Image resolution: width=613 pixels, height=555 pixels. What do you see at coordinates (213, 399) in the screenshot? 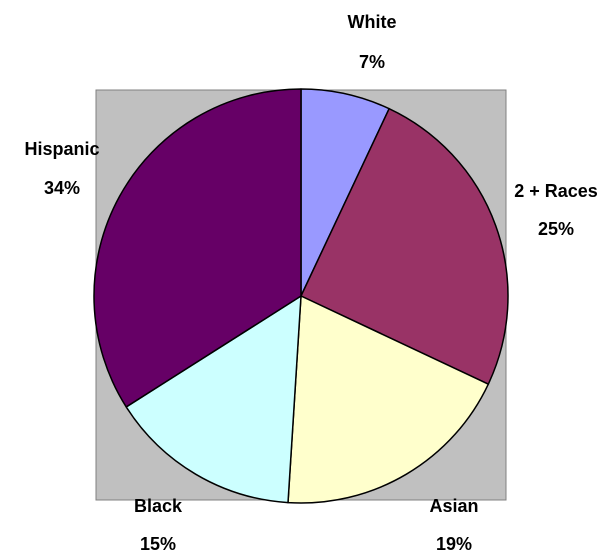
I see `pie-slice-black` at bounding box center [213, 399].